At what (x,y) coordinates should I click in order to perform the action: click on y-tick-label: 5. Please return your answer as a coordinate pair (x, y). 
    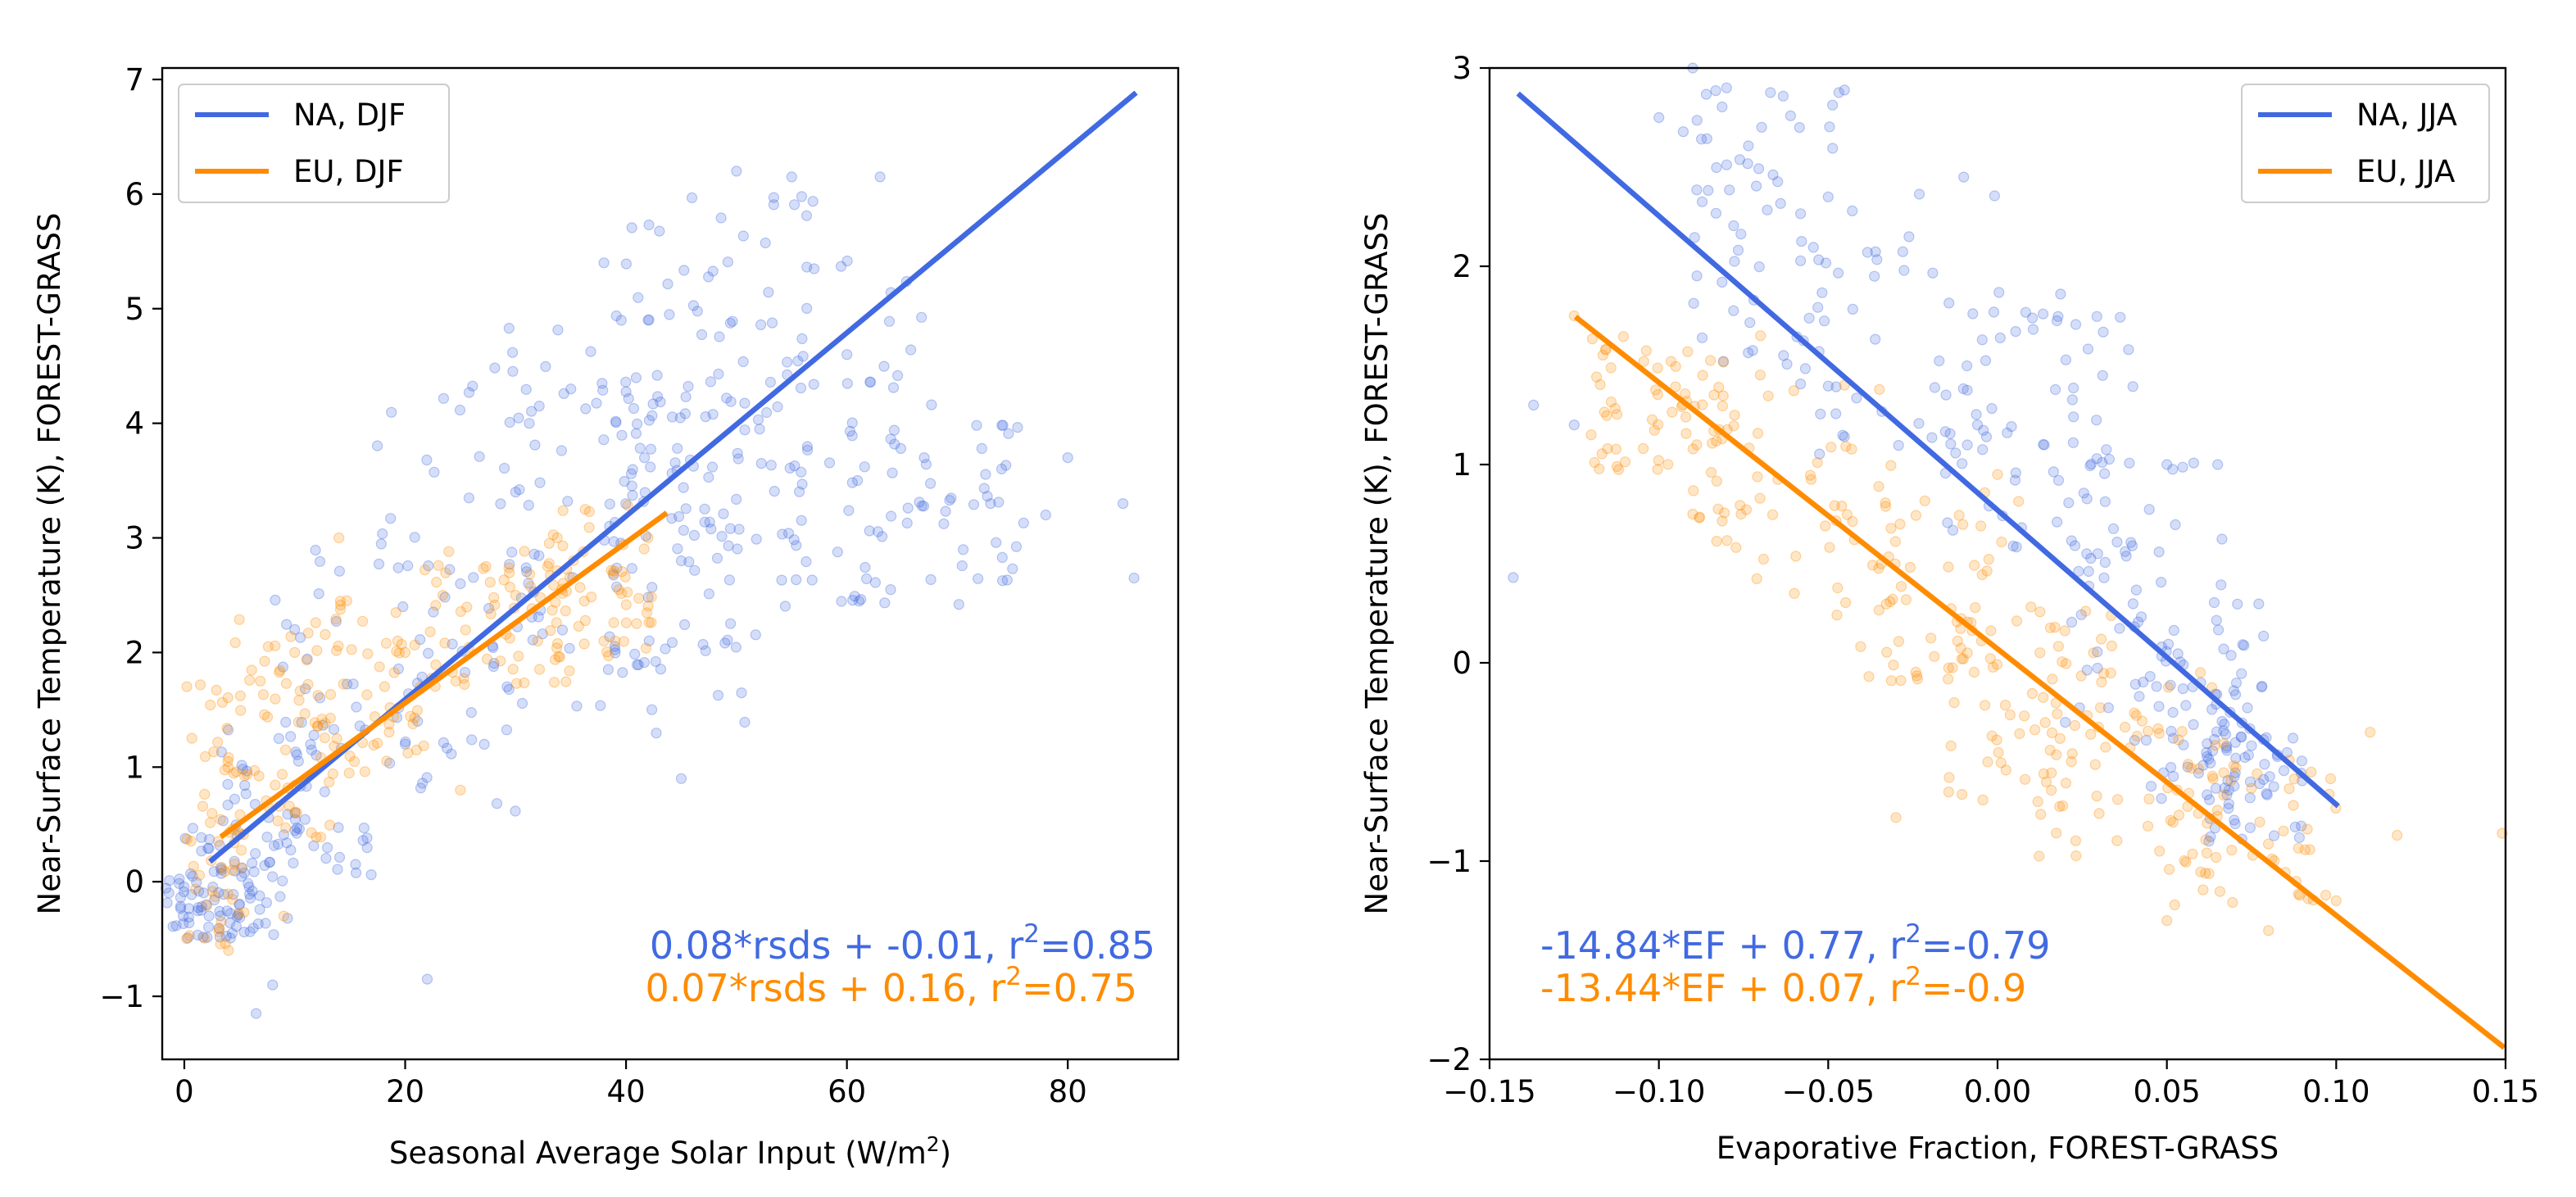
    Looking at the image, I should click on (134, 309).